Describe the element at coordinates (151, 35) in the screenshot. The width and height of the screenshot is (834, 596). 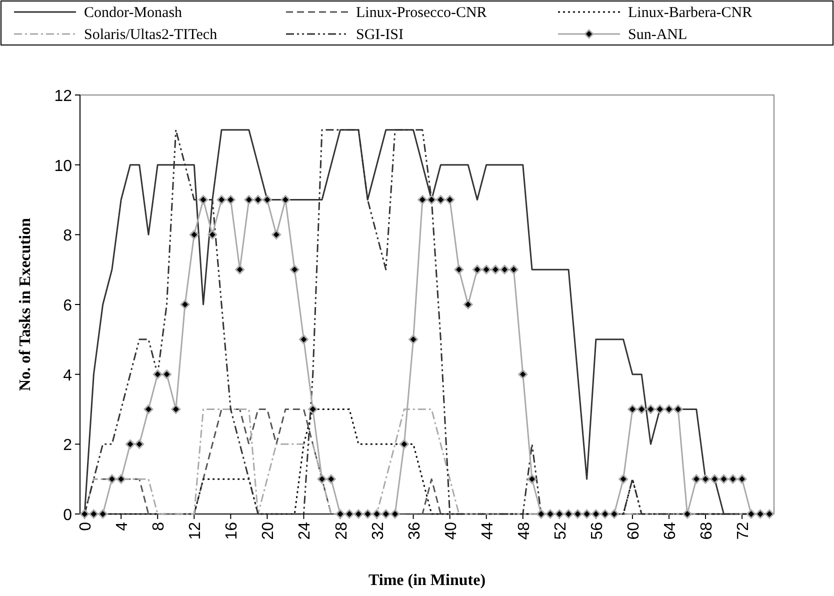
I see `legend-label: Solaris/Ultas2-TITech` at that location.